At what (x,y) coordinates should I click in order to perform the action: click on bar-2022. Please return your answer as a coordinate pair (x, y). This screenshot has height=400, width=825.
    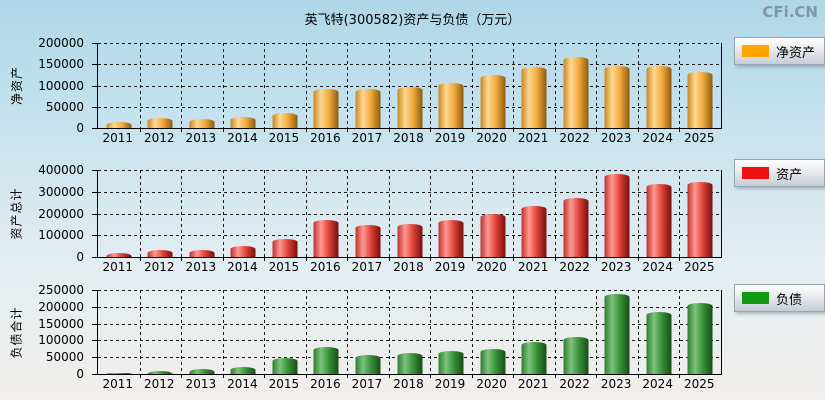
    Looking at the image, I should click on (576, 227).